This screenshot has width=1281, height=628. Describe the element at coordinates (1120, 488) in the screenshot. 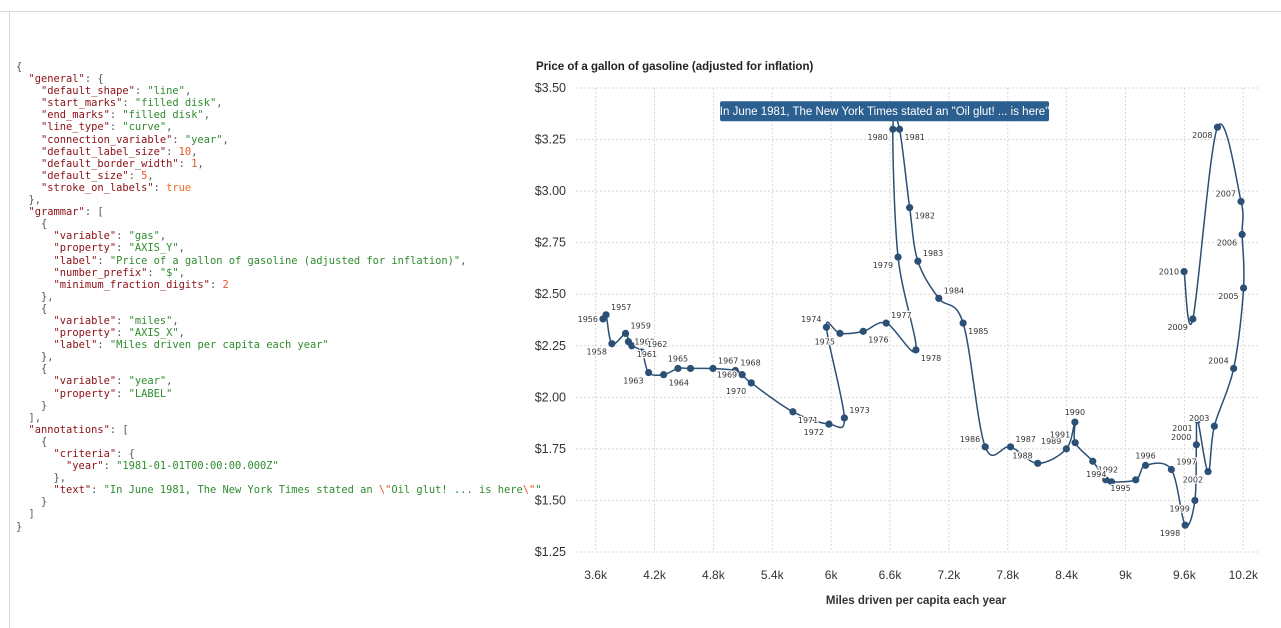

I see `point-label: 1995` at that location.